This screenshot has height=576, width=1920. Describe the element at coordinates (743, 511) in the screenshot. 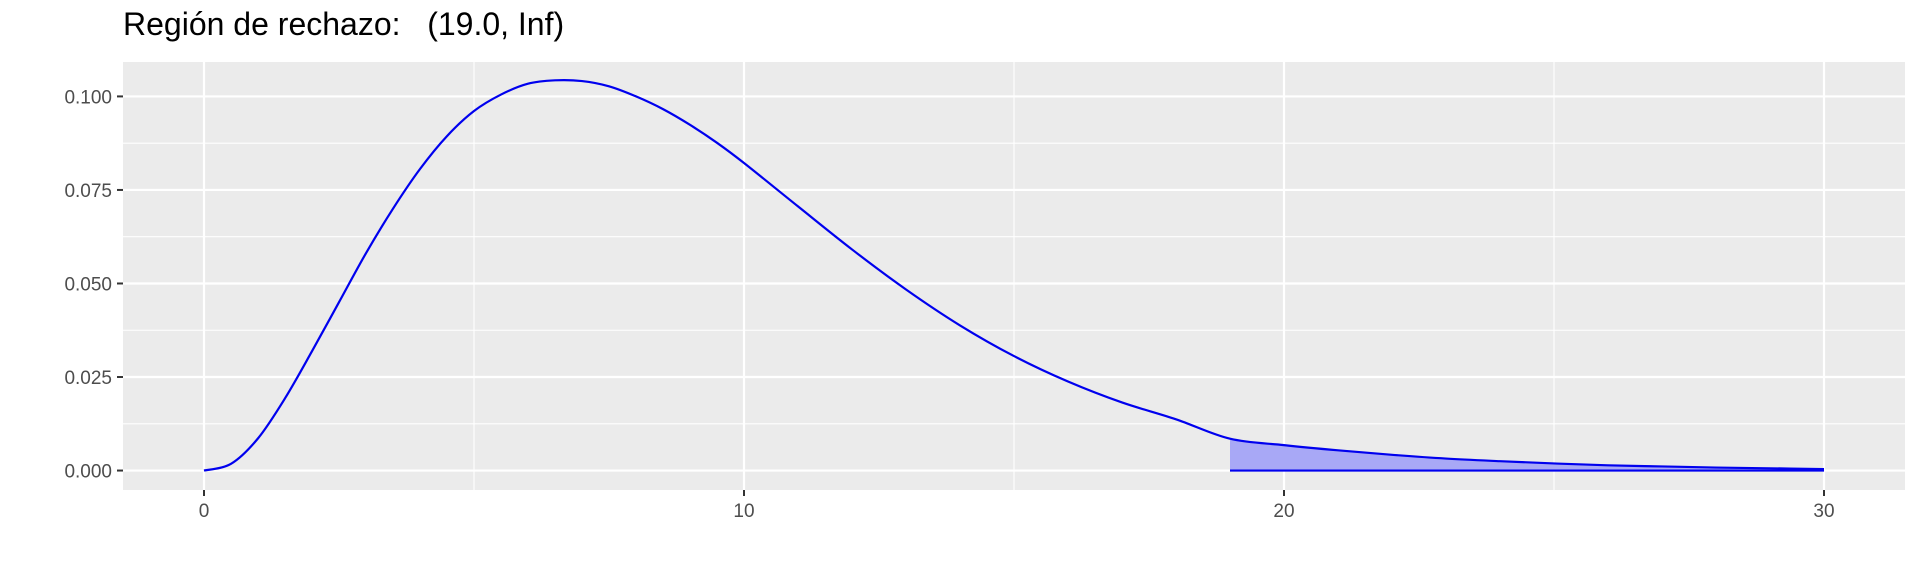

I see `x-tick-label: 10` at that location.